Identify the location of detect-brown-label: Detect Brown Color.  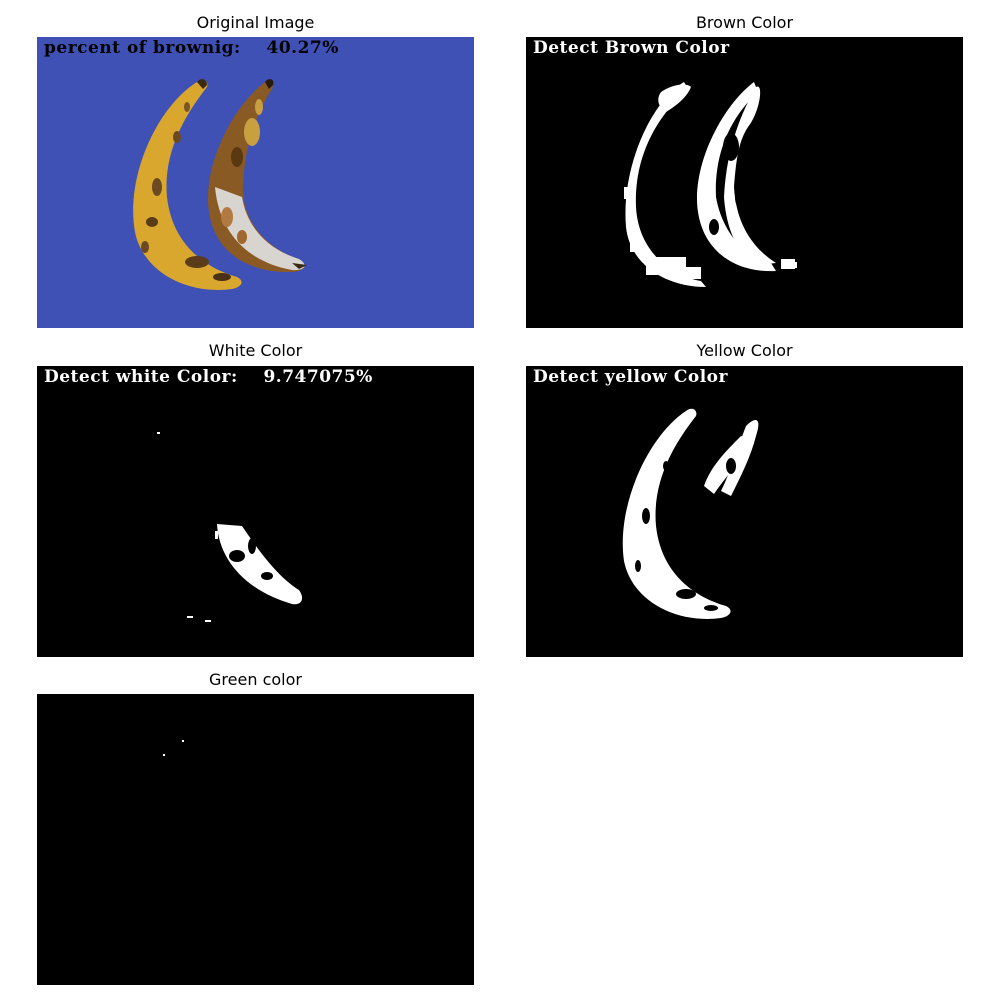
(631, 48).